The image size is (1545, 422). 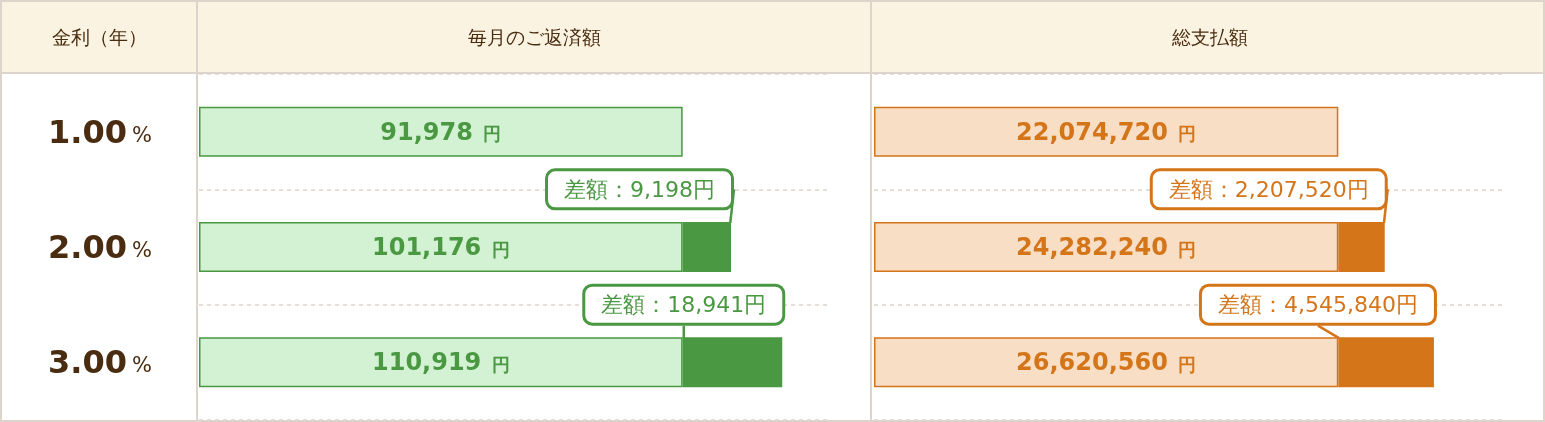 I want to click on total-label: 22,074,720 円, so click(x=1106, y=131).